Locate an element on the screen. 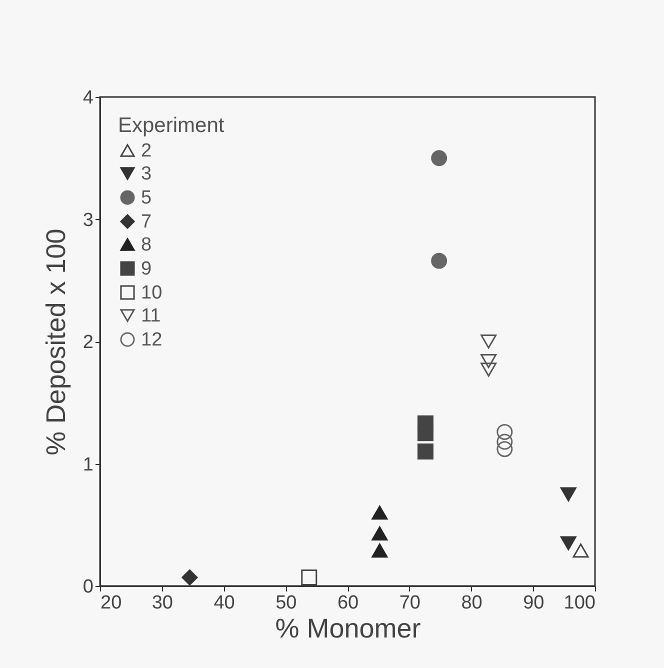 This screenshot has height=668, width=664. x-tick-label: 90 is located at coordinates (533, 603).